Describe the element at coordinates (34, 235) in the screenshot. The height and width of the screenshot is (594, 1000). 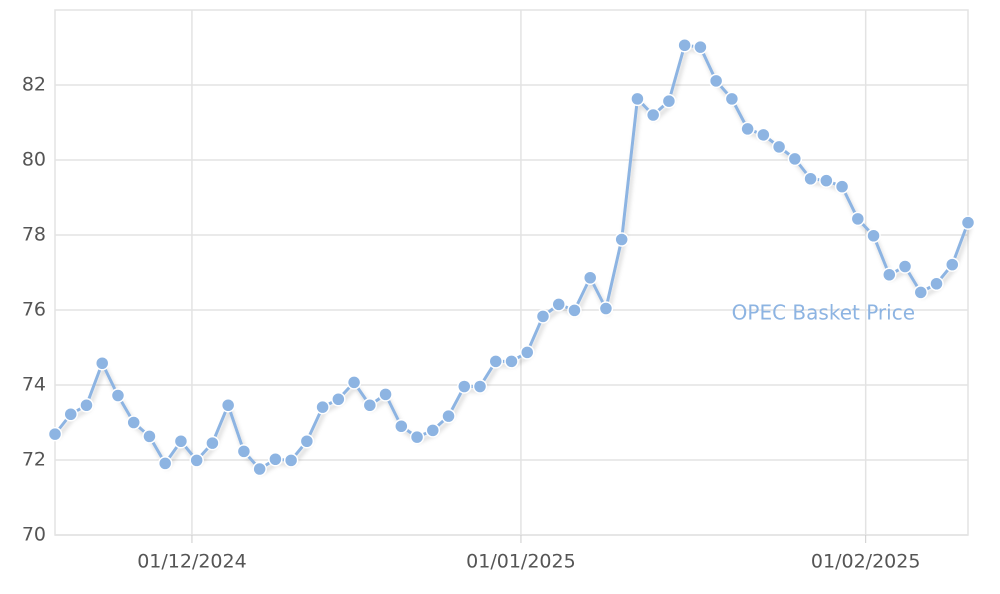
I see `y-tick-label: 78` at that location.